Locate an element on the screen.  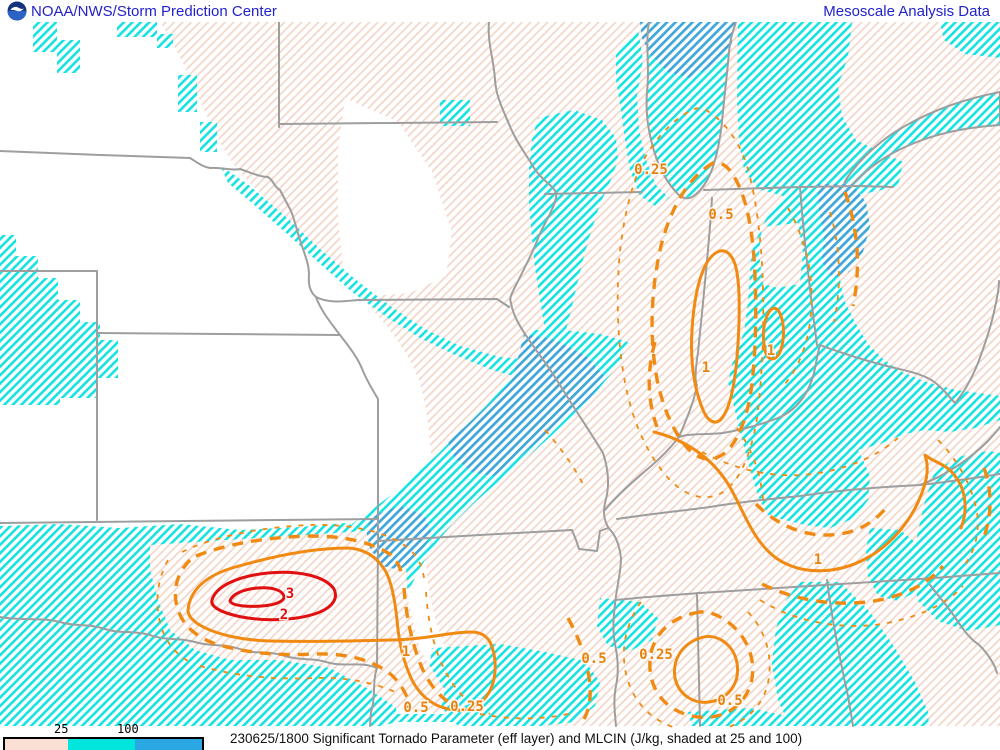
svg-text: 2 is located at coordinates (284, 615).